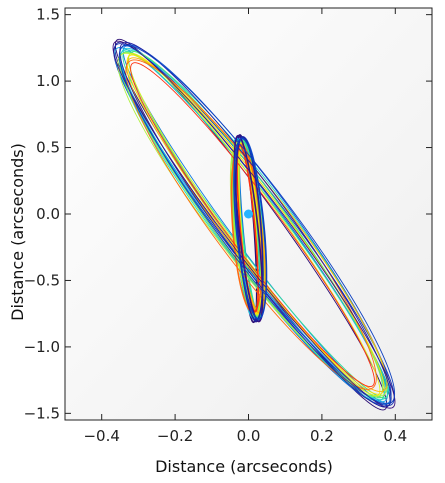  What do you see at coordinates (48, 214) in the screenshot?
I see `y-tick-label: 0.0` at bounding box center [48, 214].